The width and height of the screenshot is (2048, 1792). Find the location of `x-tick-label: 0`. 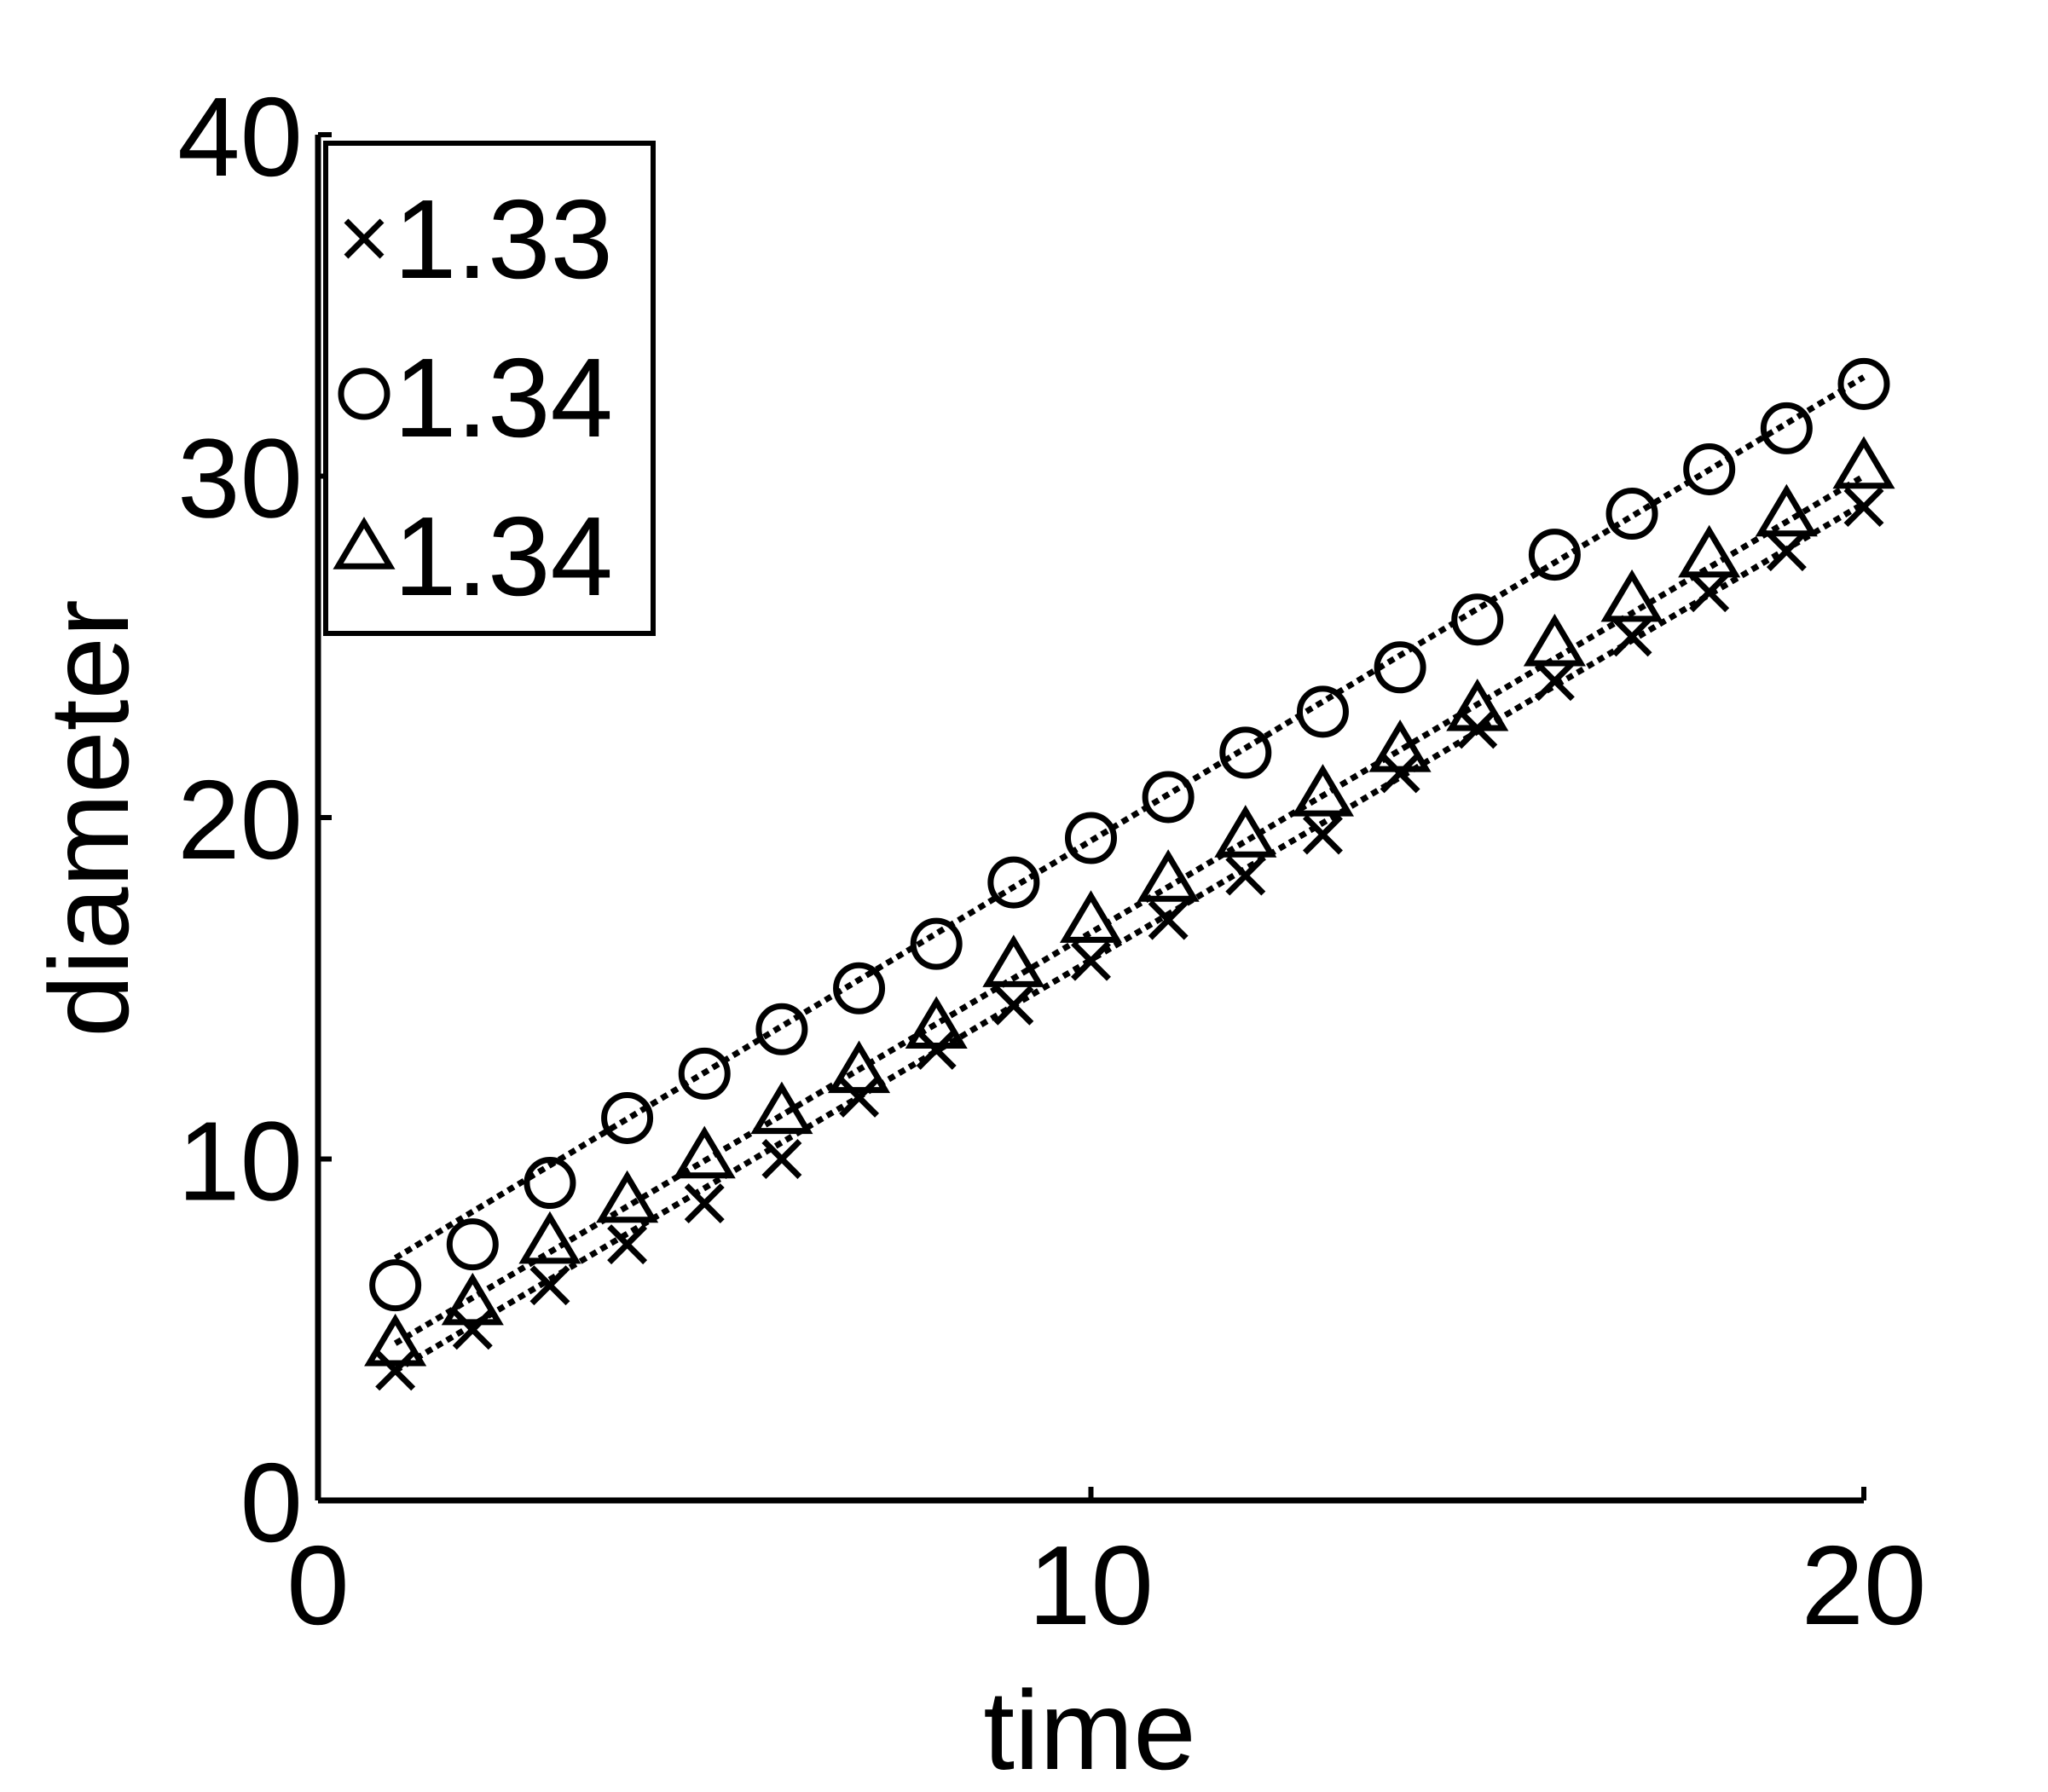

x-tick-label: 0 is located at coordinates (317, 1585).